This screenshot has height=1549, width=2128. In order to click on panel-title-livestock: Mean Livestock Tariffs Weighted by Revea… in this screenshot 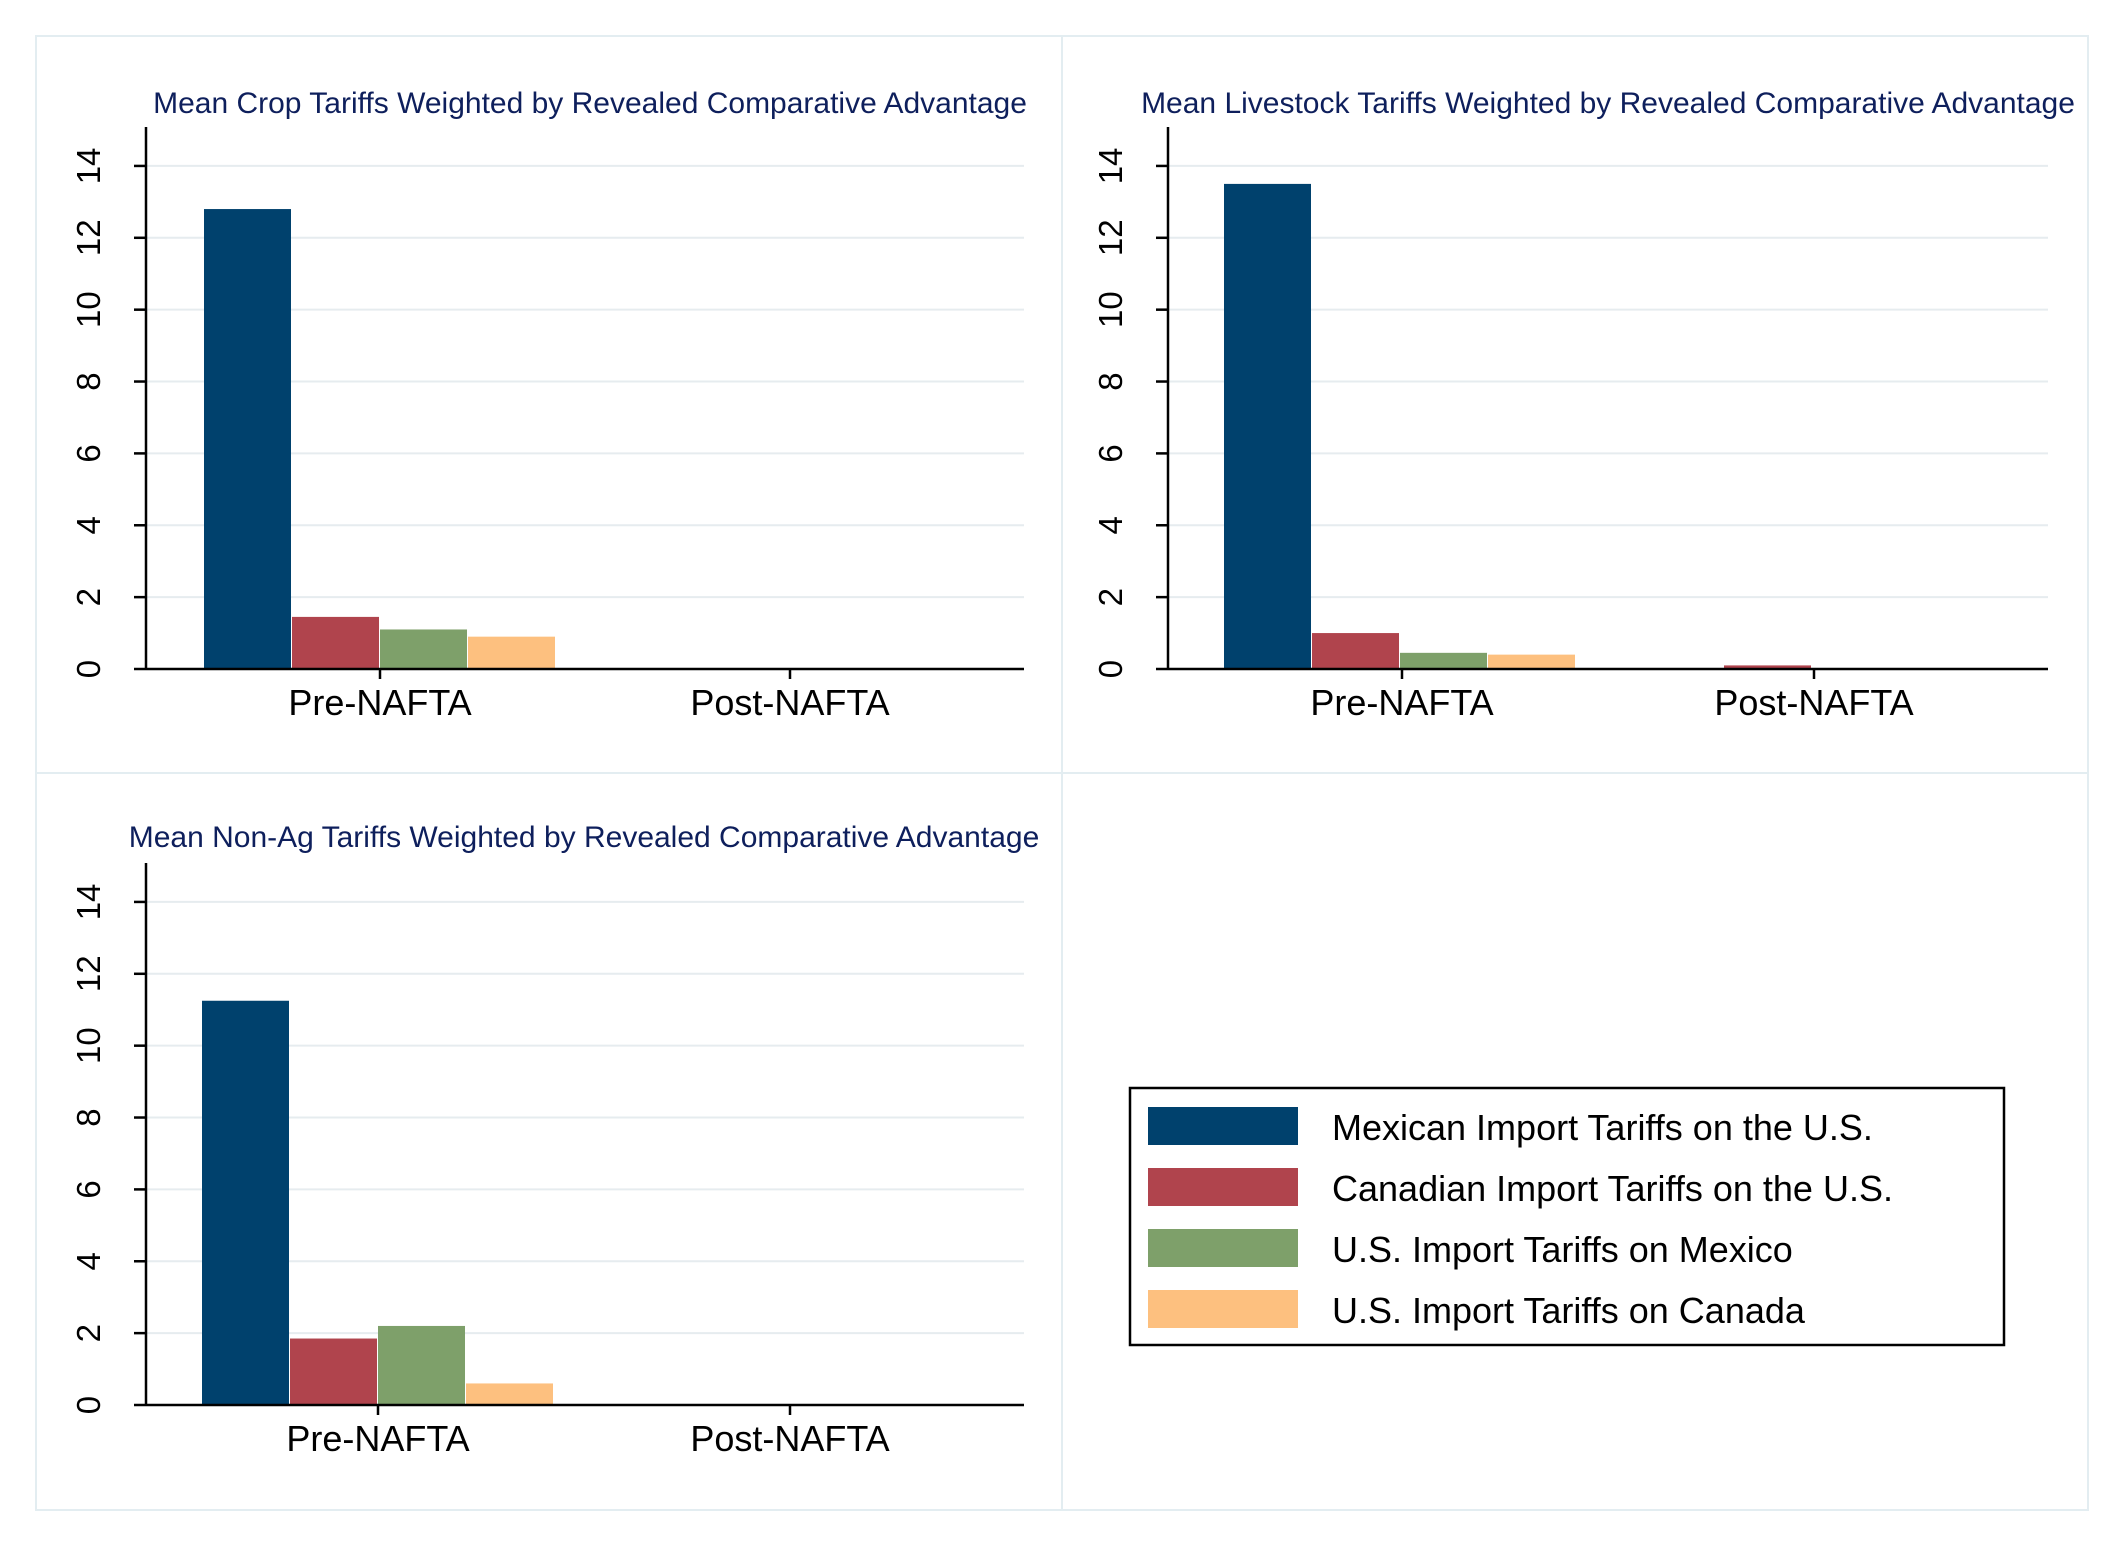, I will do `click(1608, 103)`.